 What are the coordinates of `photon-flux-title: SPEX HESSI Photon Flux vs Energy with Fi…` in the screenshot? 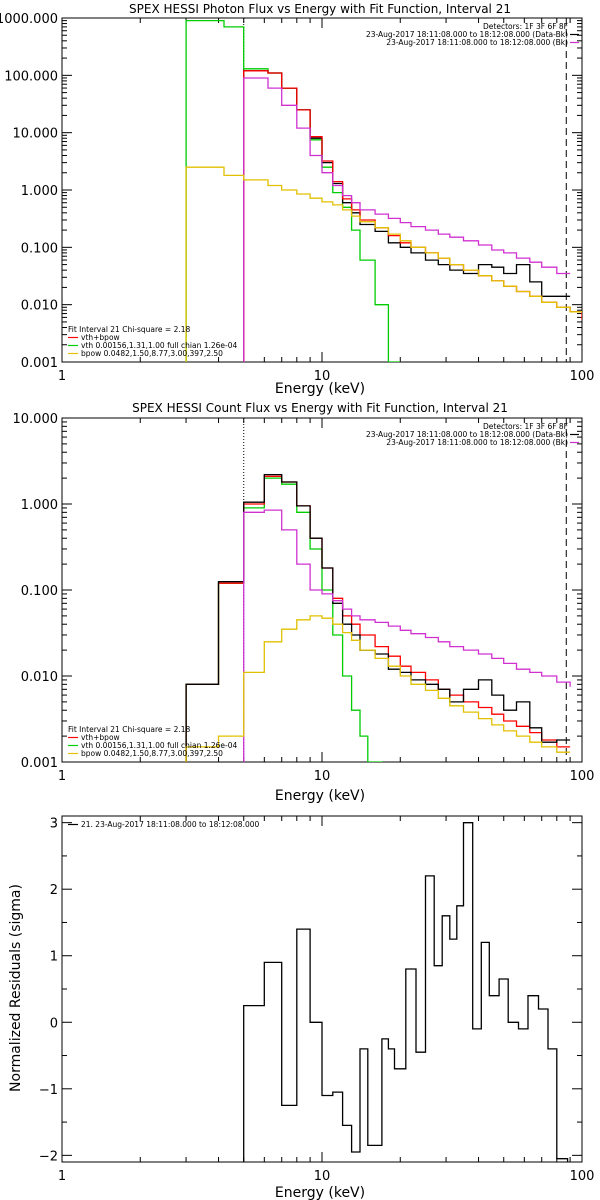 It's located at (320, 9).